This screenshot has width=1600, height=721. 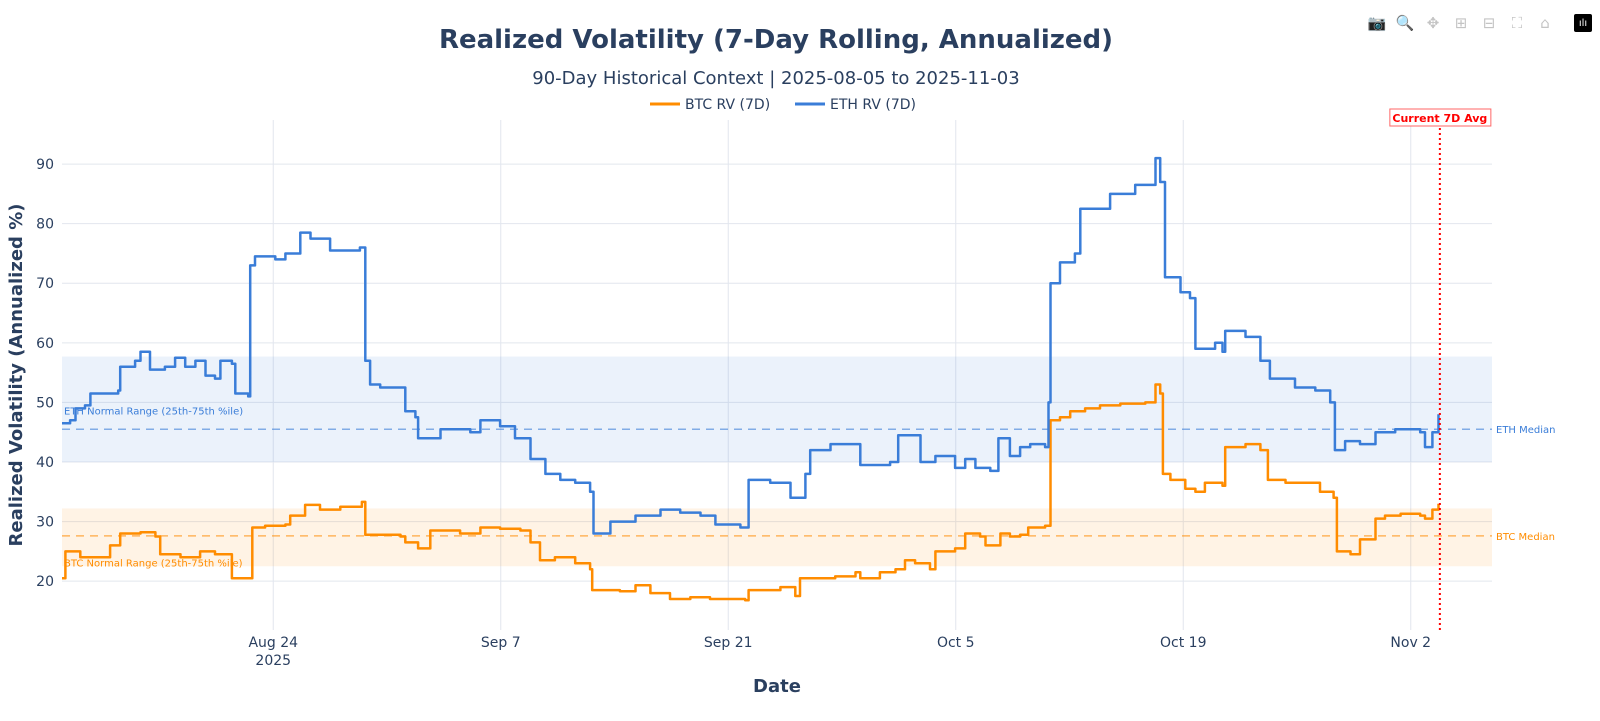 What do you see at coordinates (45, 225) in the screenshot?
I see `y-tick-label: 80` at bounding box center [45, 225].